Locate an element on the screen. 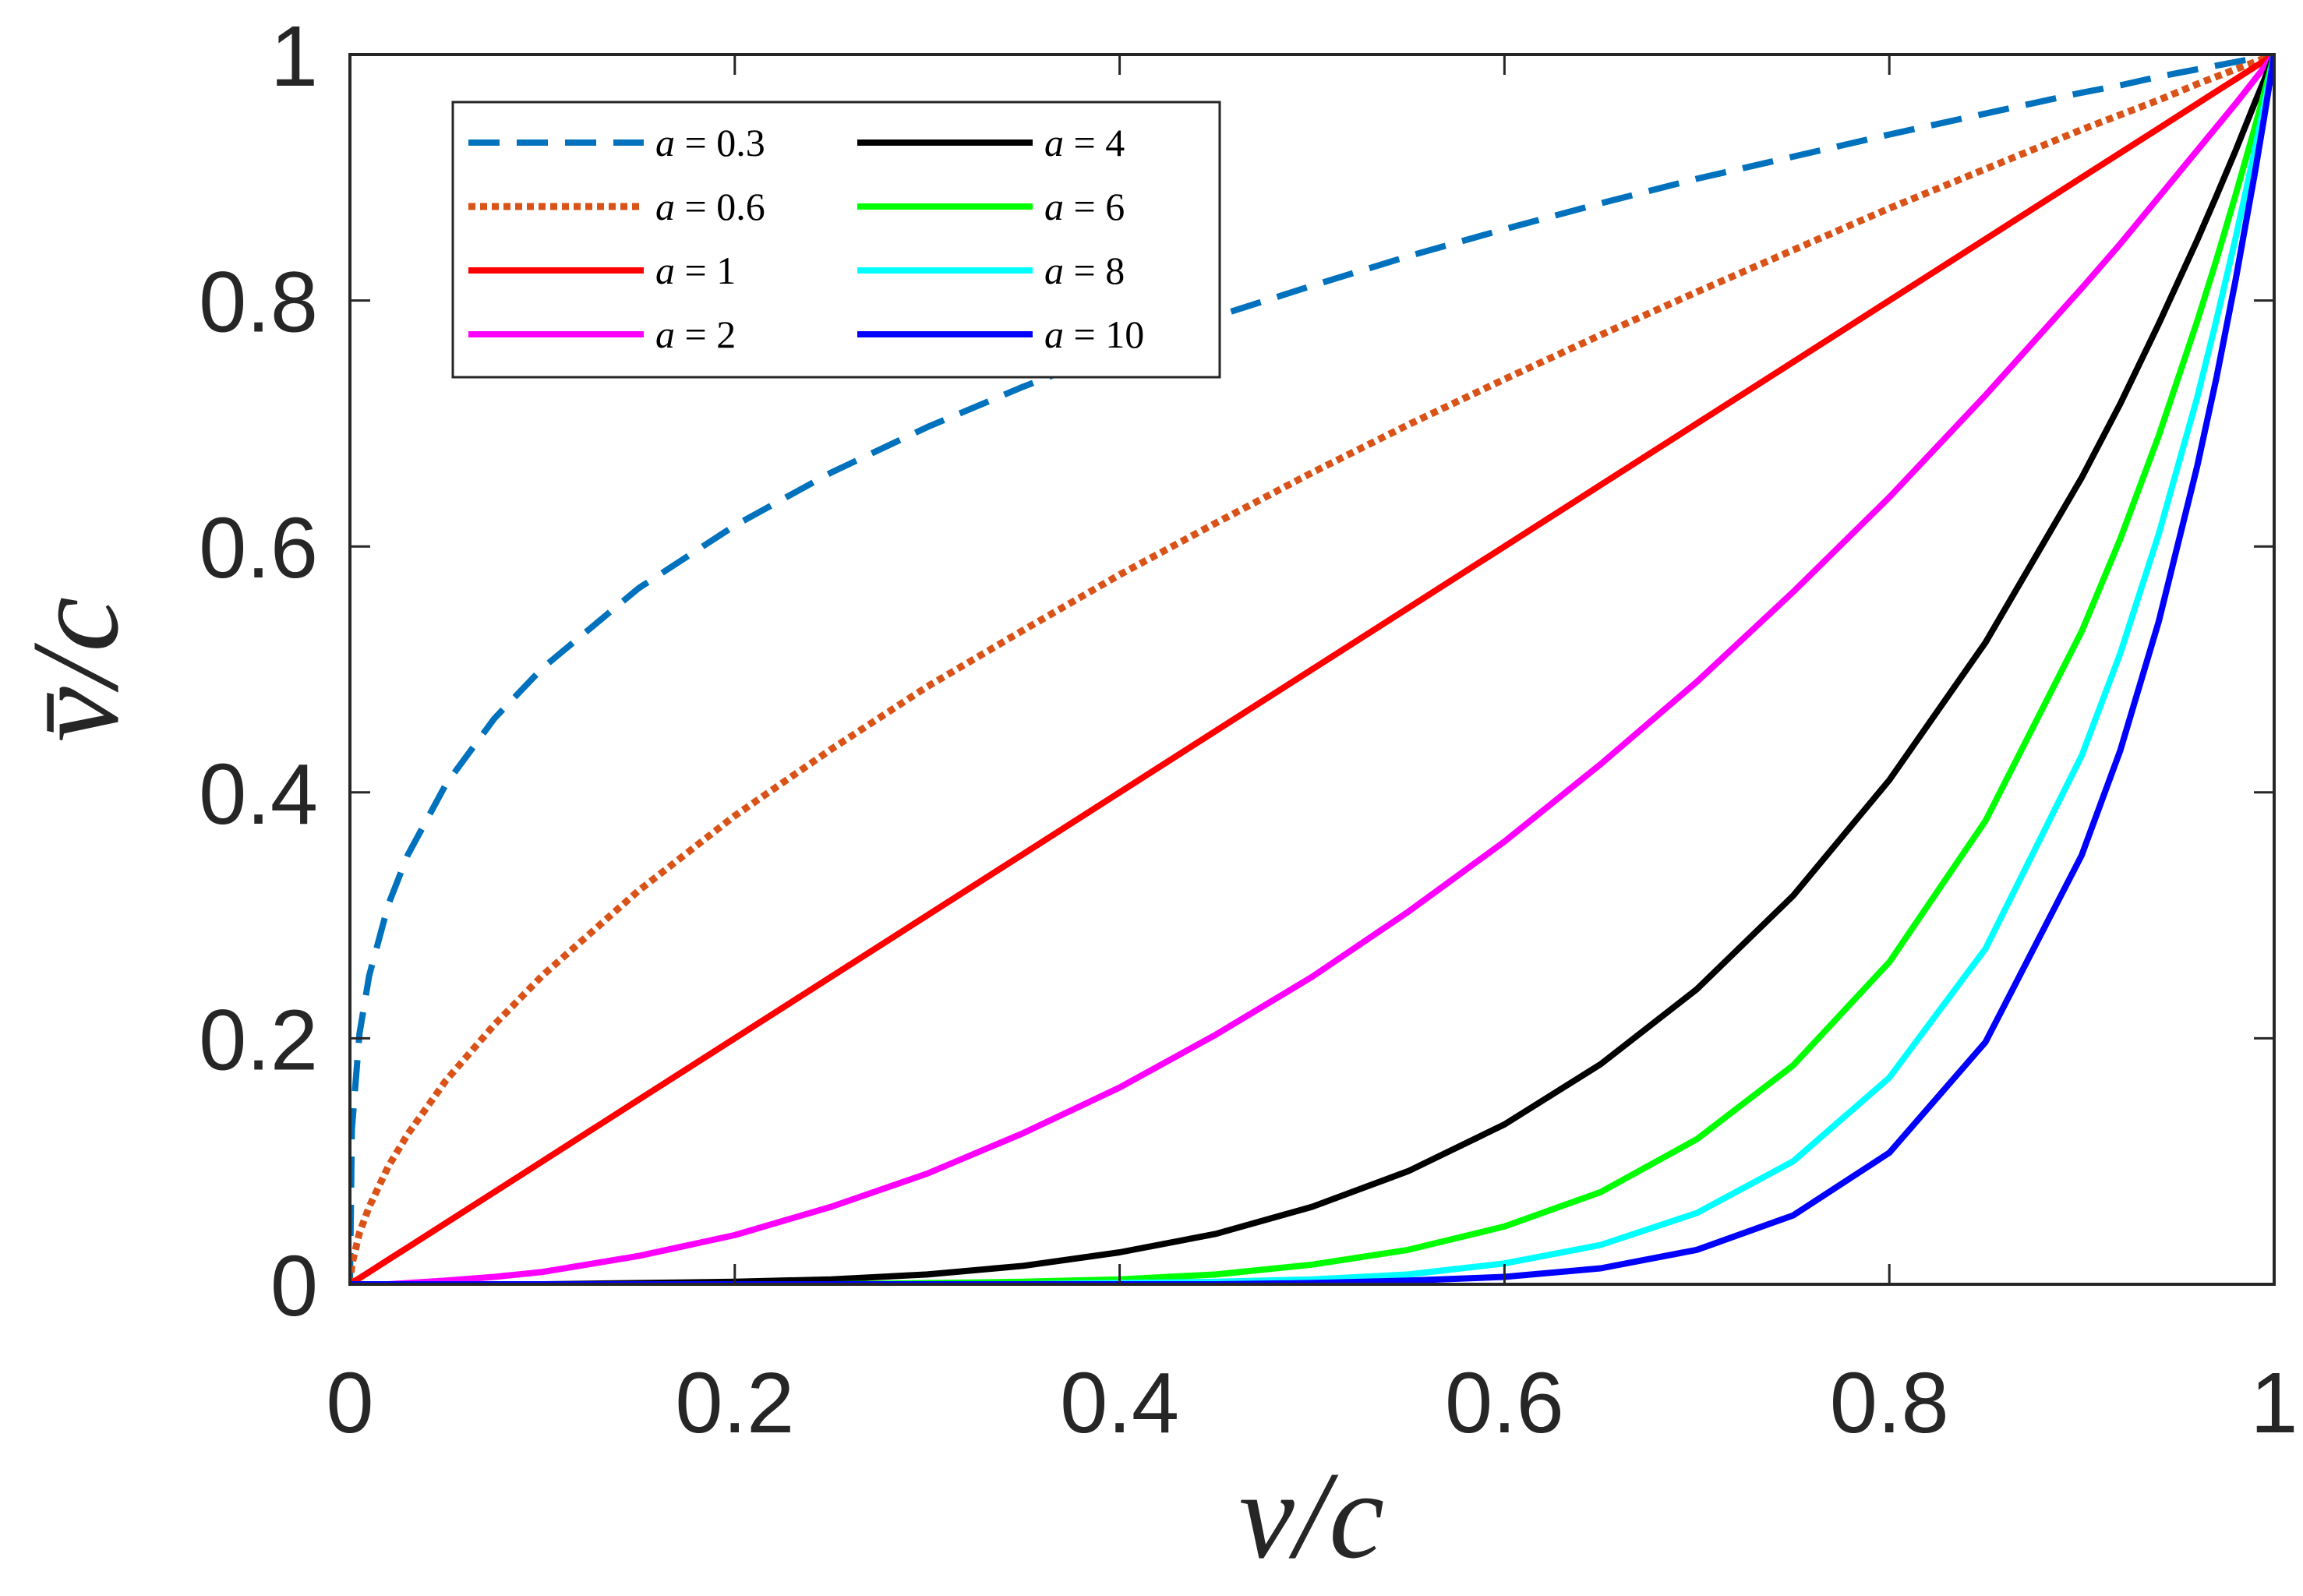  x-axis-label: v/c is located at coordinates (1311, 1515).